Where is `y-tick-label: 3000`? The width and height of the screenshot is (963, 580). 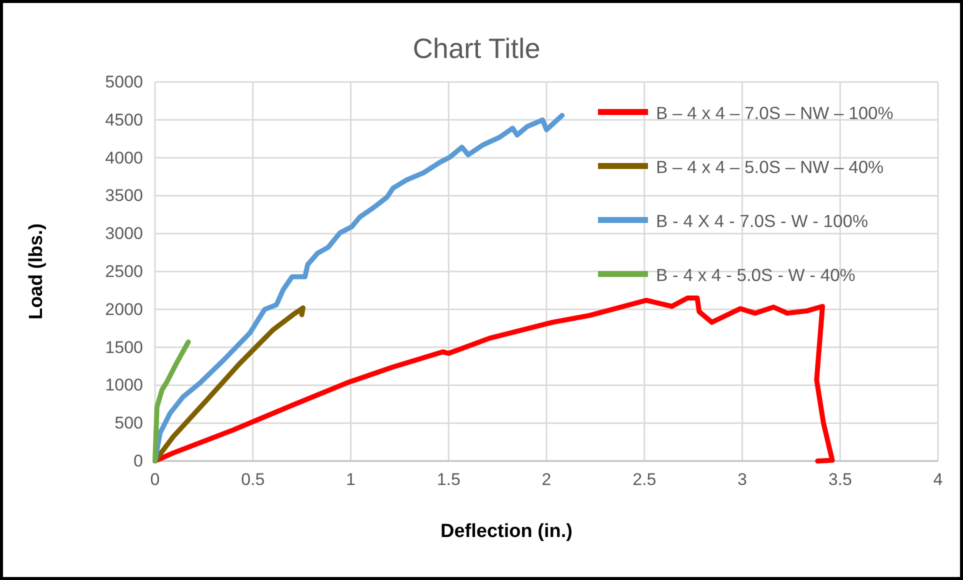
y-tick-label: 3000 is located at coordinates (124, 234).